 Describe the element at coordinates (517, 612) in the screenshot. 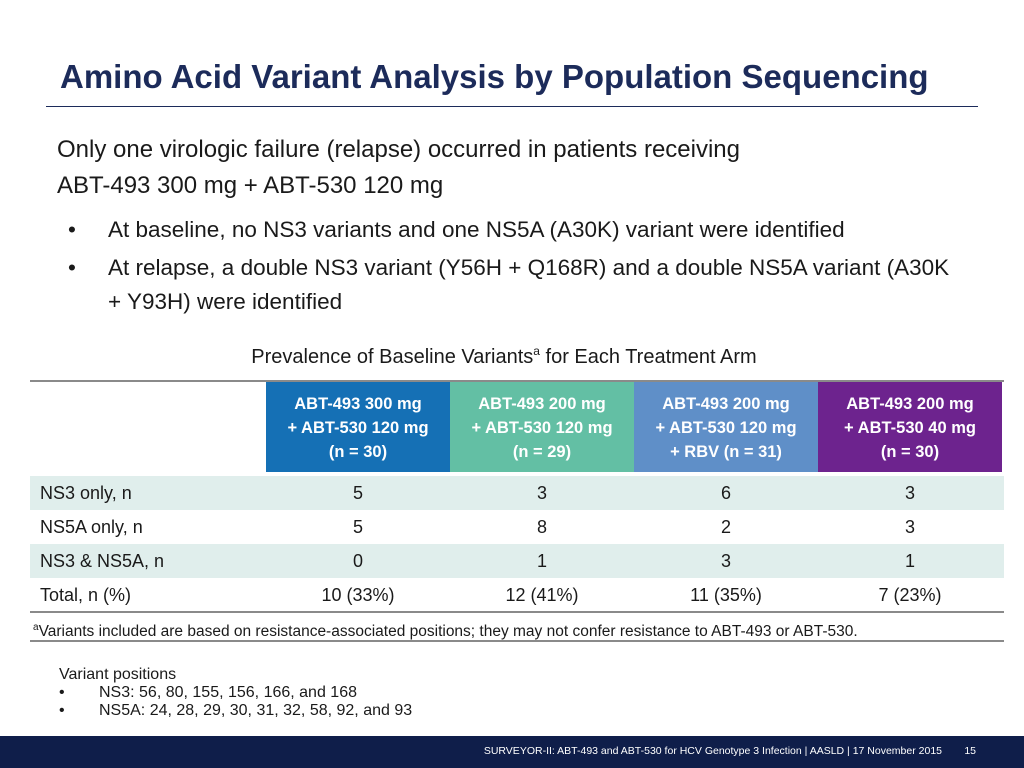

I see `table-divider` at that location.